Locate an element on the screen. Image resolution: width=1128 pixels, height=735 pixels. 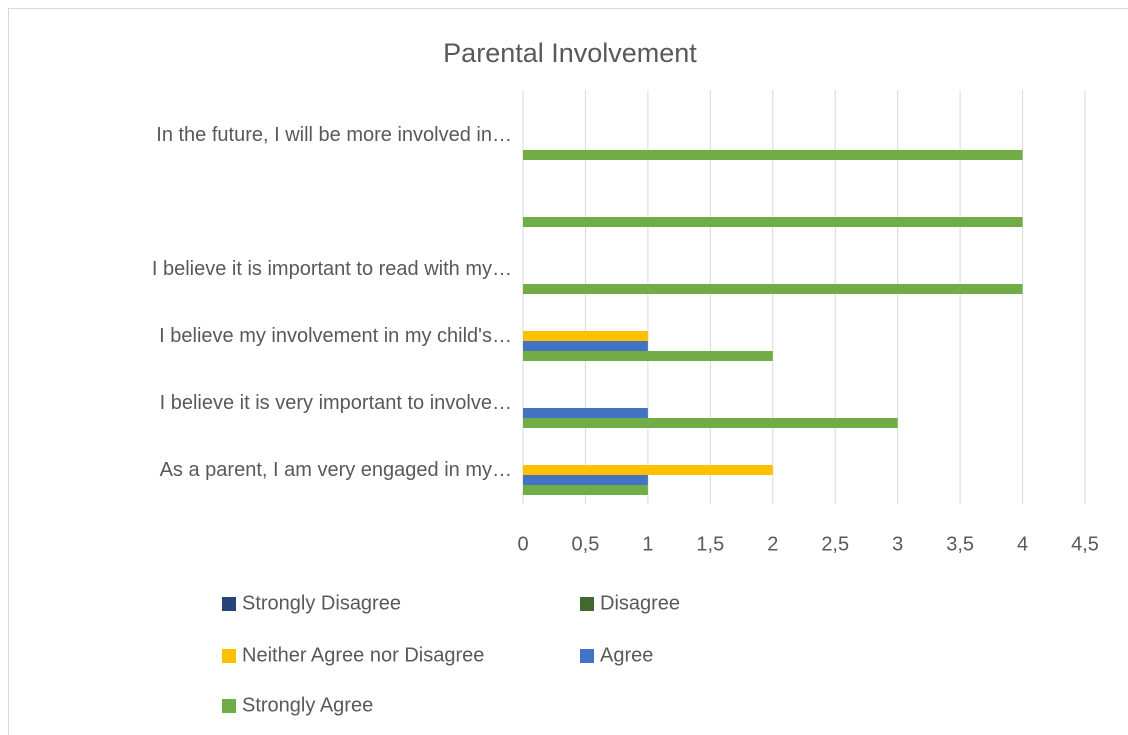
x-tick-label: 4,5 is located at coordinates (1085, 544).